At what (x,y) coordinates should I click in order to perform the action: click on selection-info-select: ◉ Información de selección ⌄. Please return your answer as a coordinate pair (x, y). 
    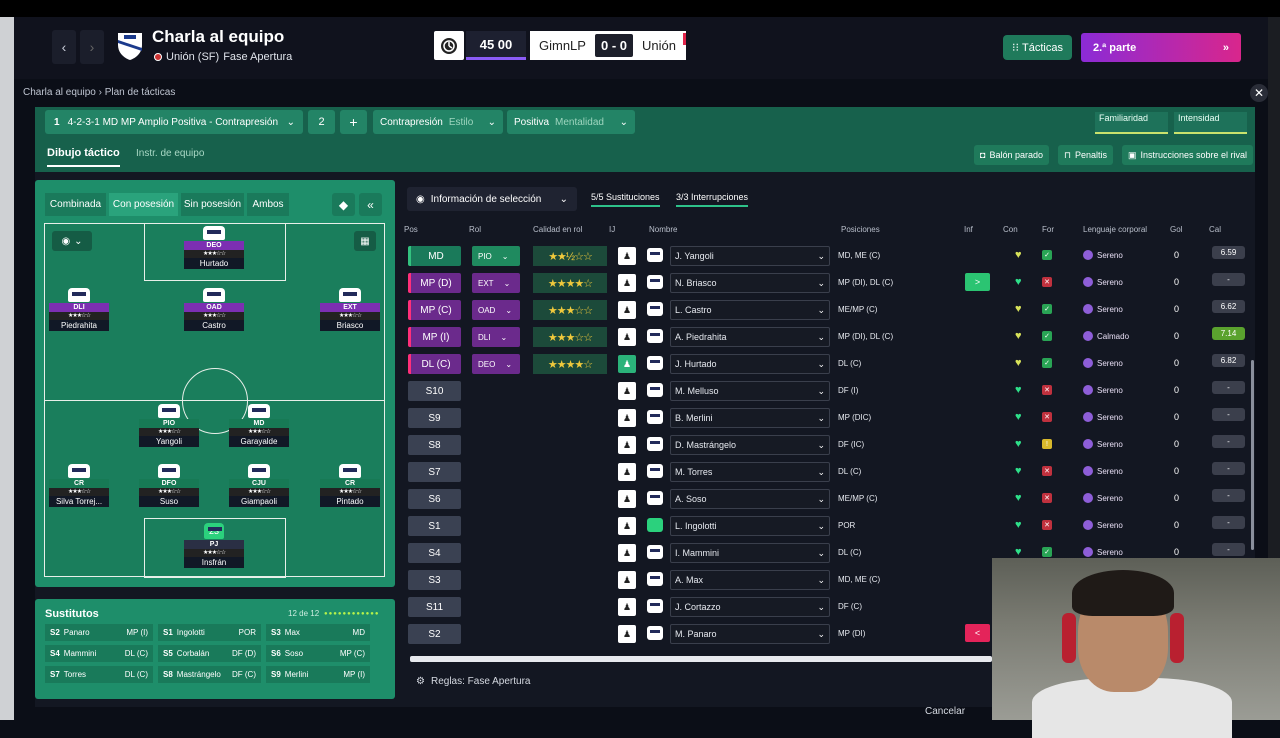
    Looking at the image, I should click on (492, 199).